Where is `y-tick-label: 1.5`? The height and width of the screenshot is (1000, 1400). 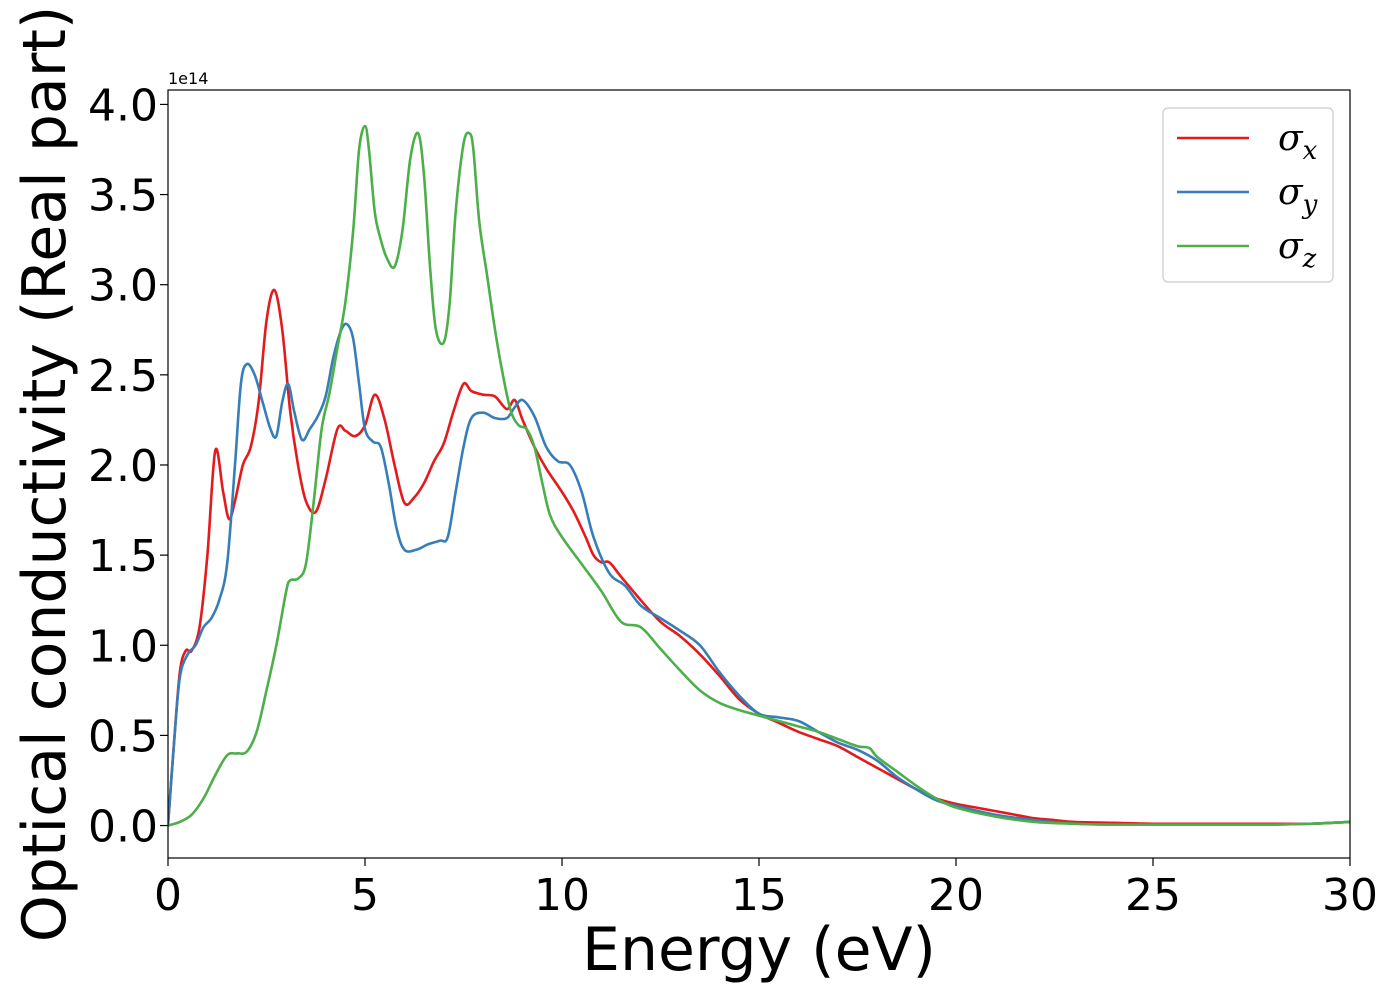 y-tick-label: 1.5 is located at coordinates (123, 556).